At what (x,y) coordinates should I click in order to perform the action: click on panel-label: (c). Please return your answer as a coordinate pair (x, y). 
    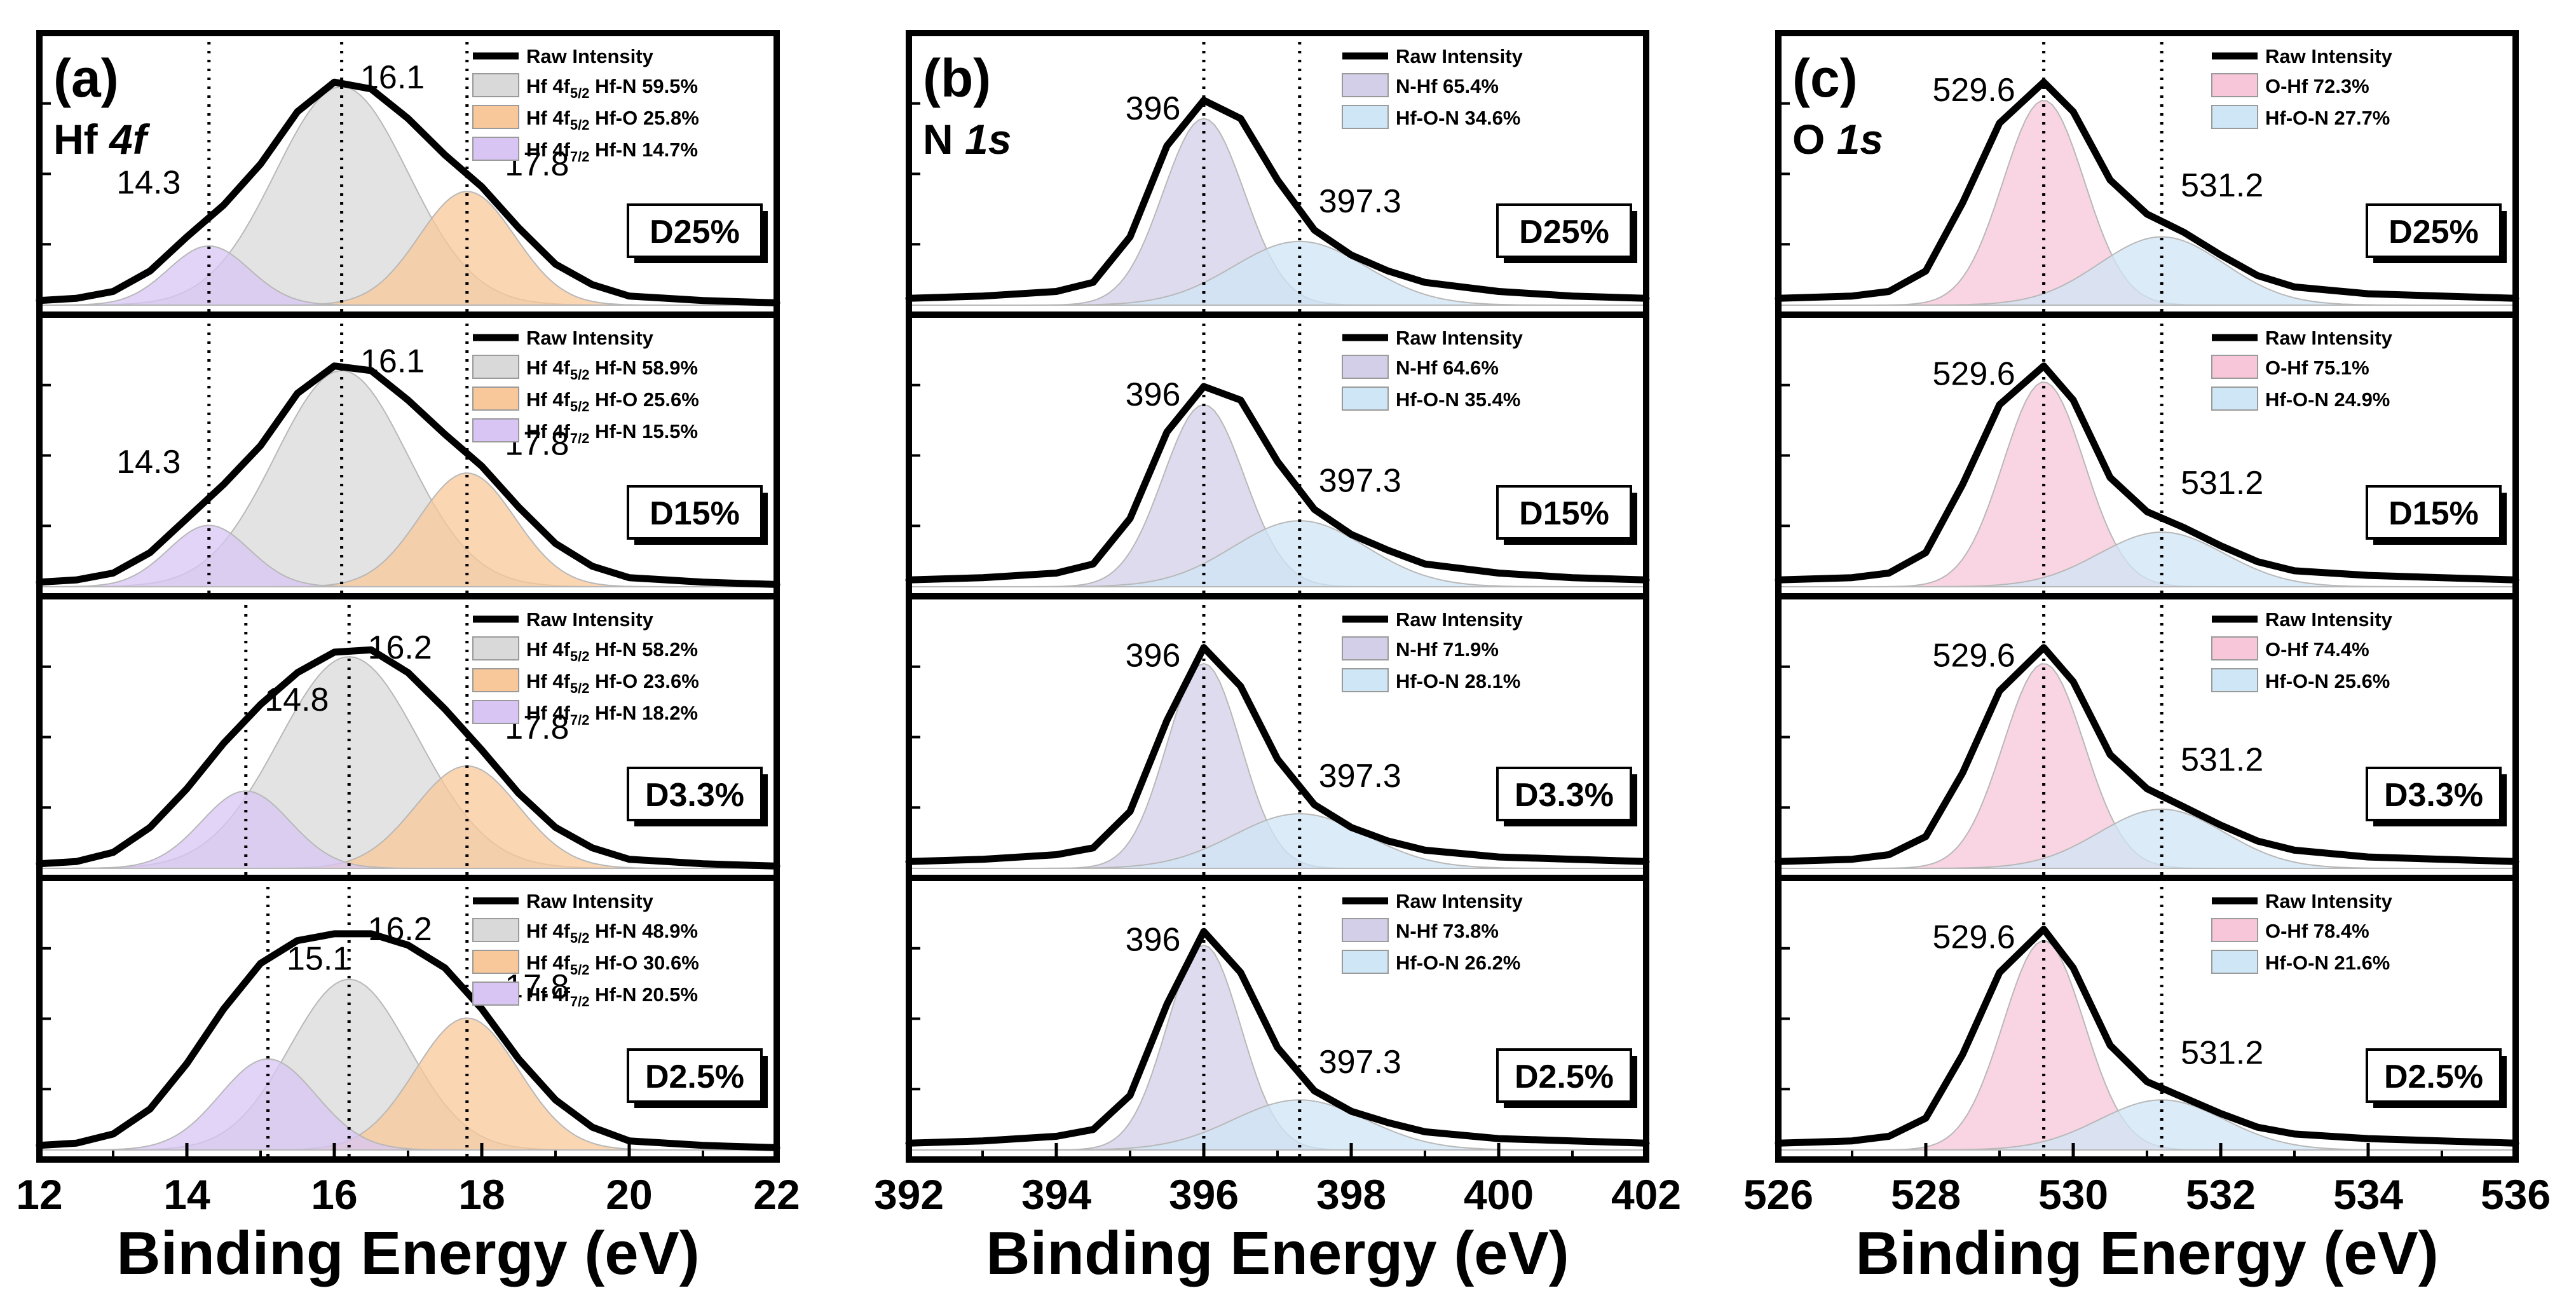
    Looking at the image, I should click on (1825, 78).